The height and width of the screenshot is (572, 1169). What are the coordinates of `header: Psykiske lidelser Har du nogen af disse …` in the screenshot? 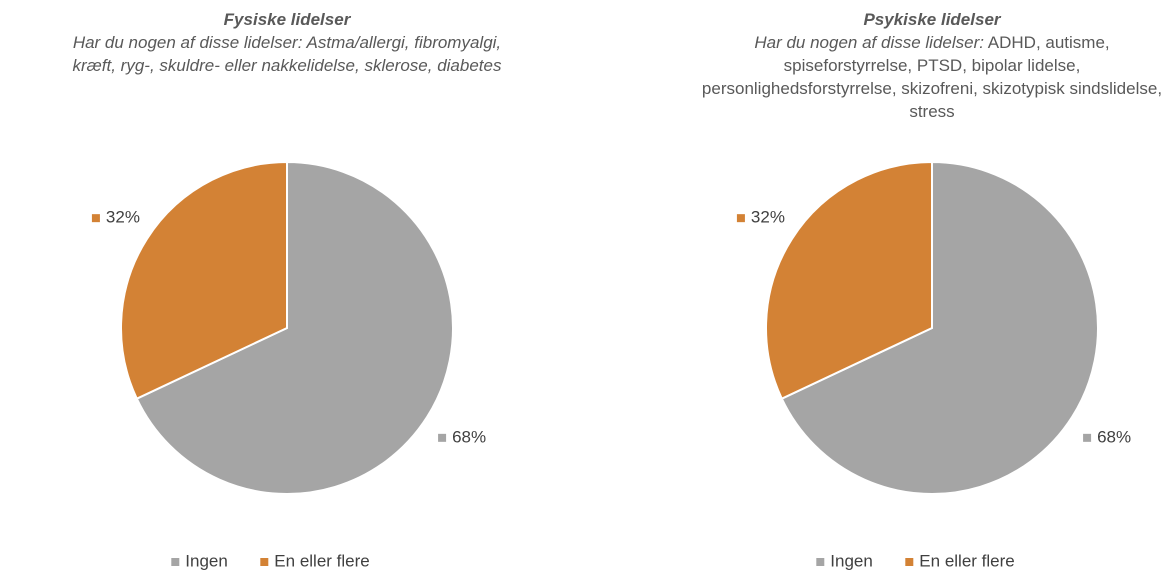 It's located at (920, 65).